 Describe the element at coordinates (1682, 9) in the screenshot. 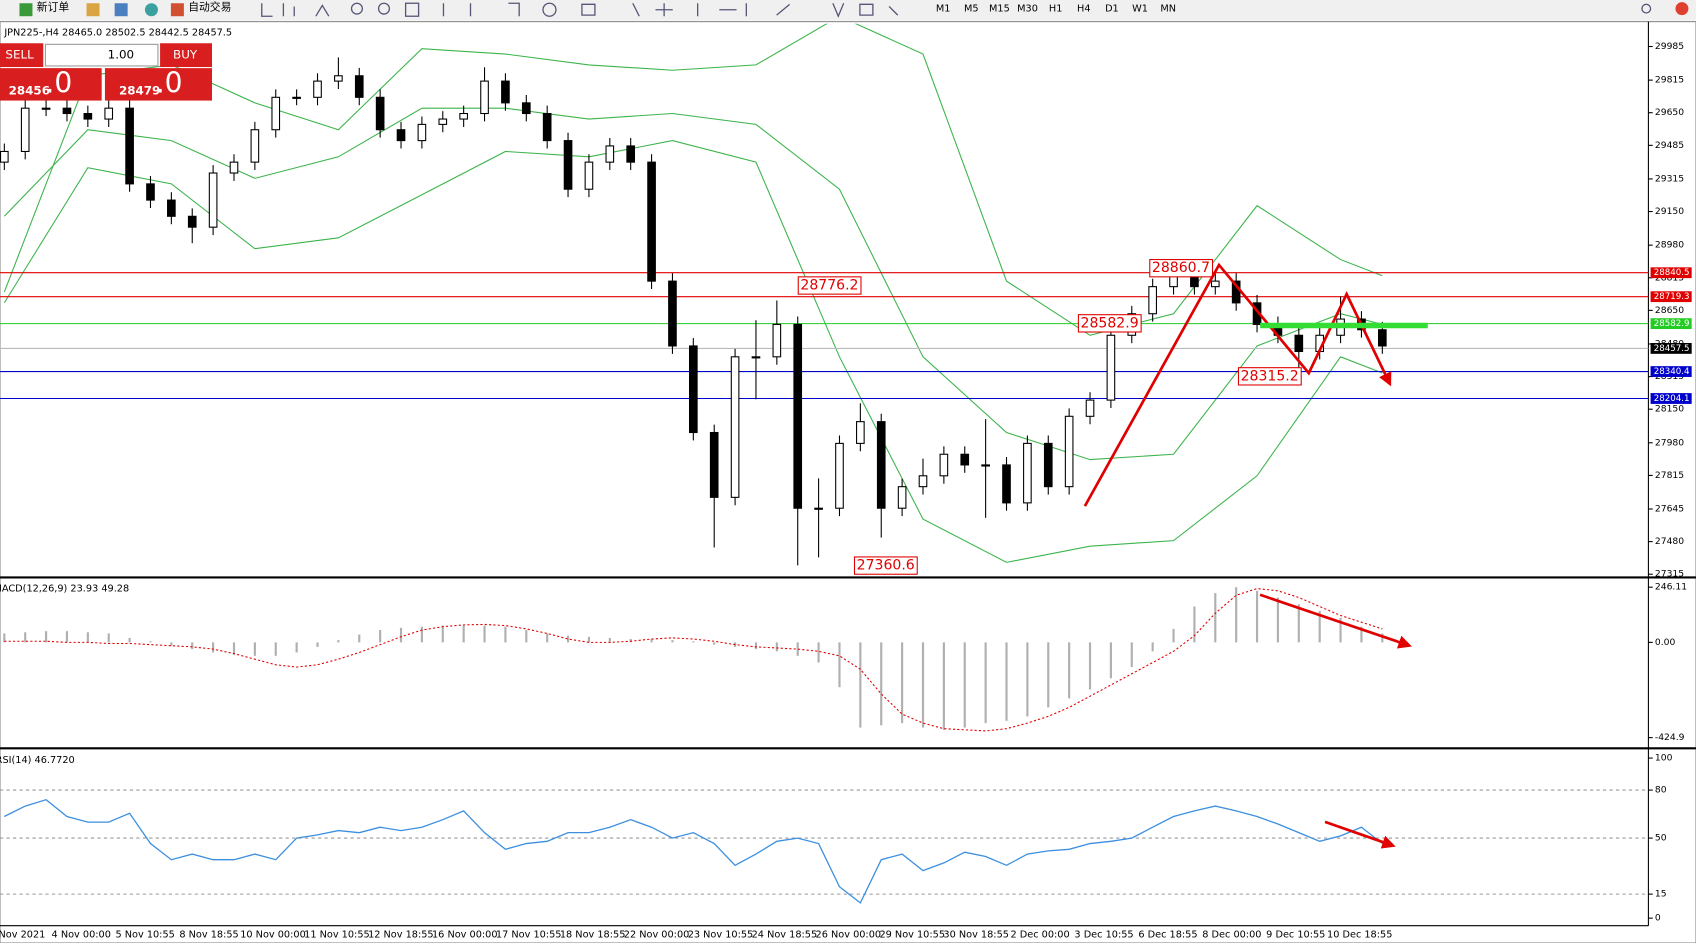

I see `notification-icon` at that location.